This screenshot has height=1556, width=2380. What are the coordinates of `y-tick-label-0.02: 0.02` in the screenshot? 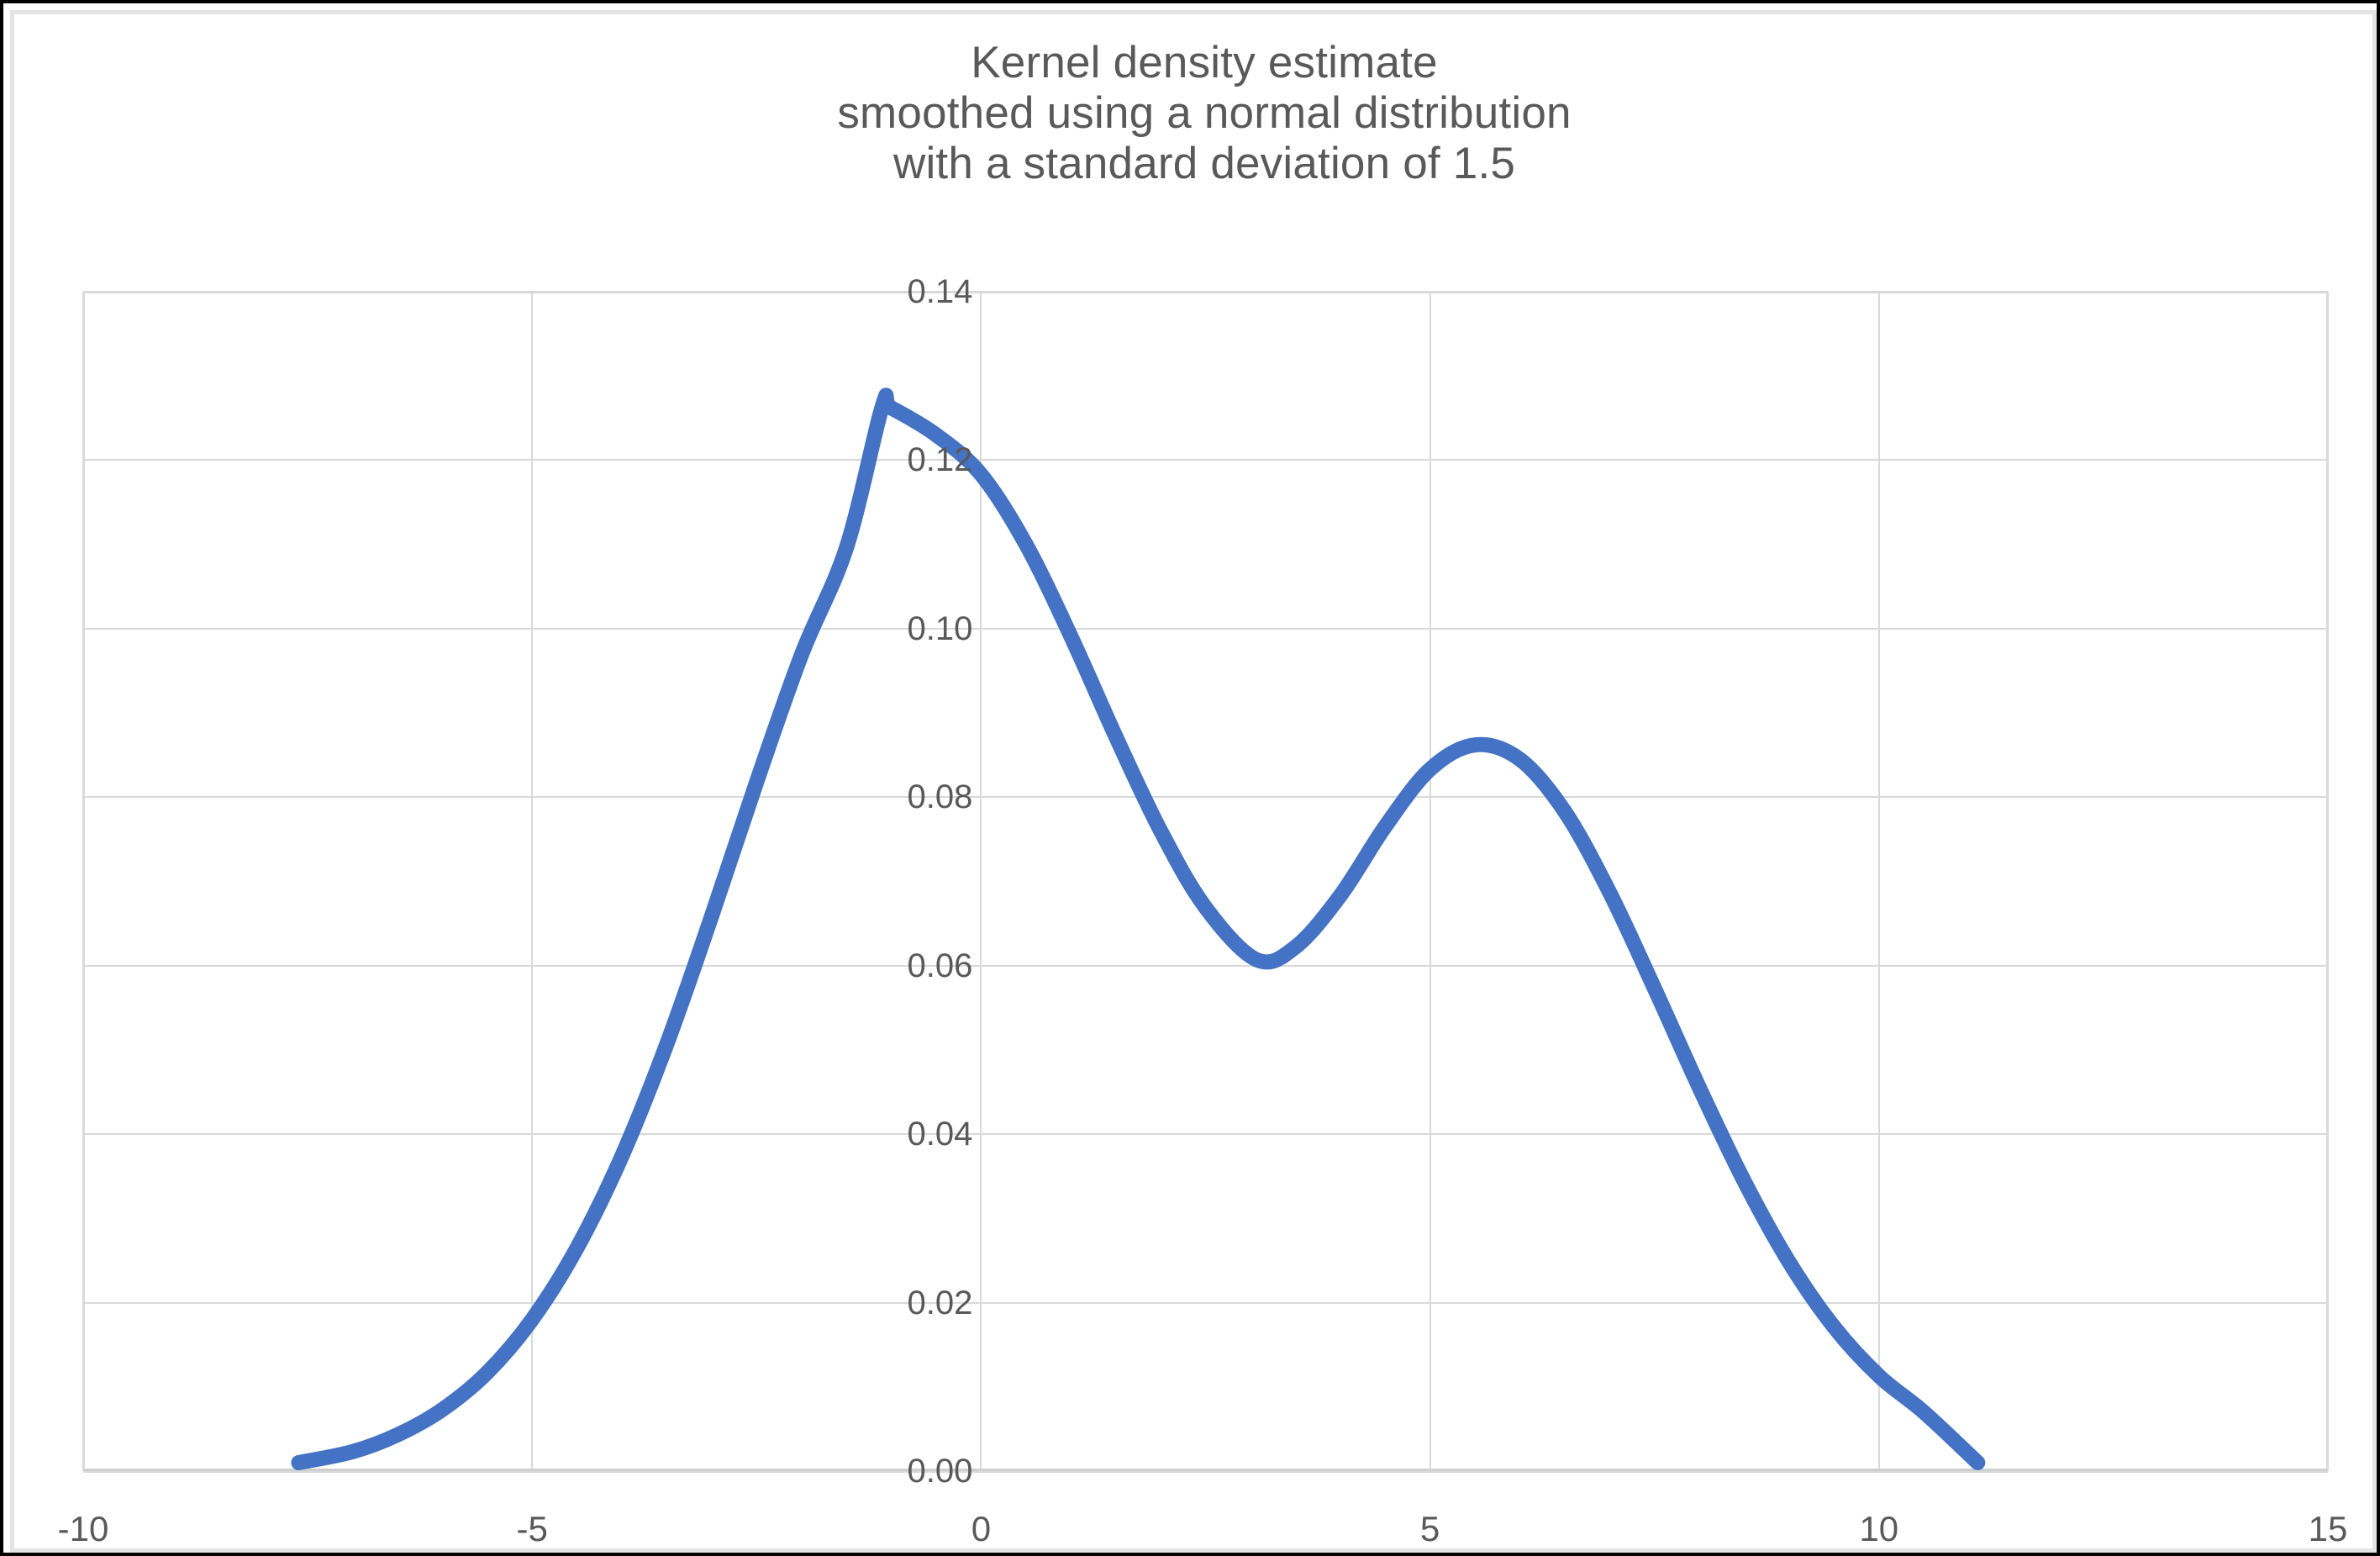 It's located at (940, 1302).